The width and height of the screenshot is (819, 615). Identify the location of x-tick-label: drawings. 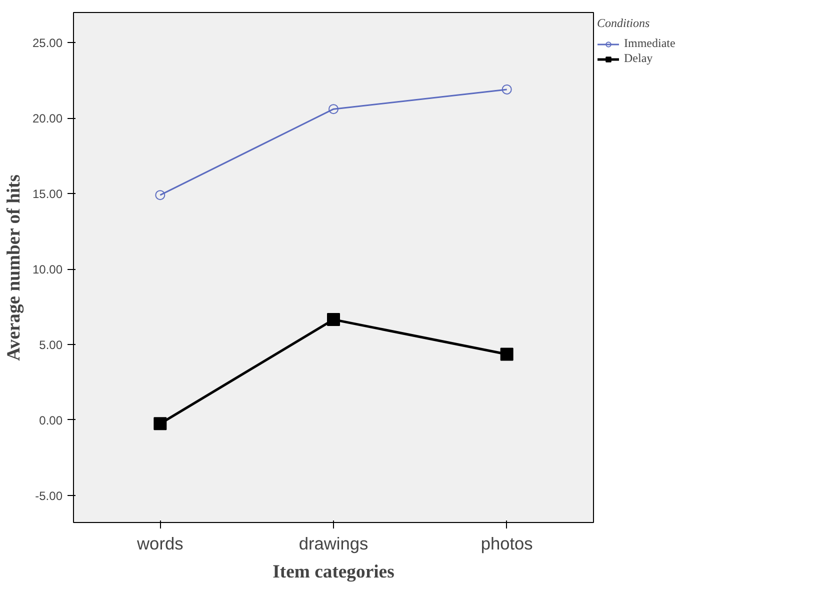
(333, 544).